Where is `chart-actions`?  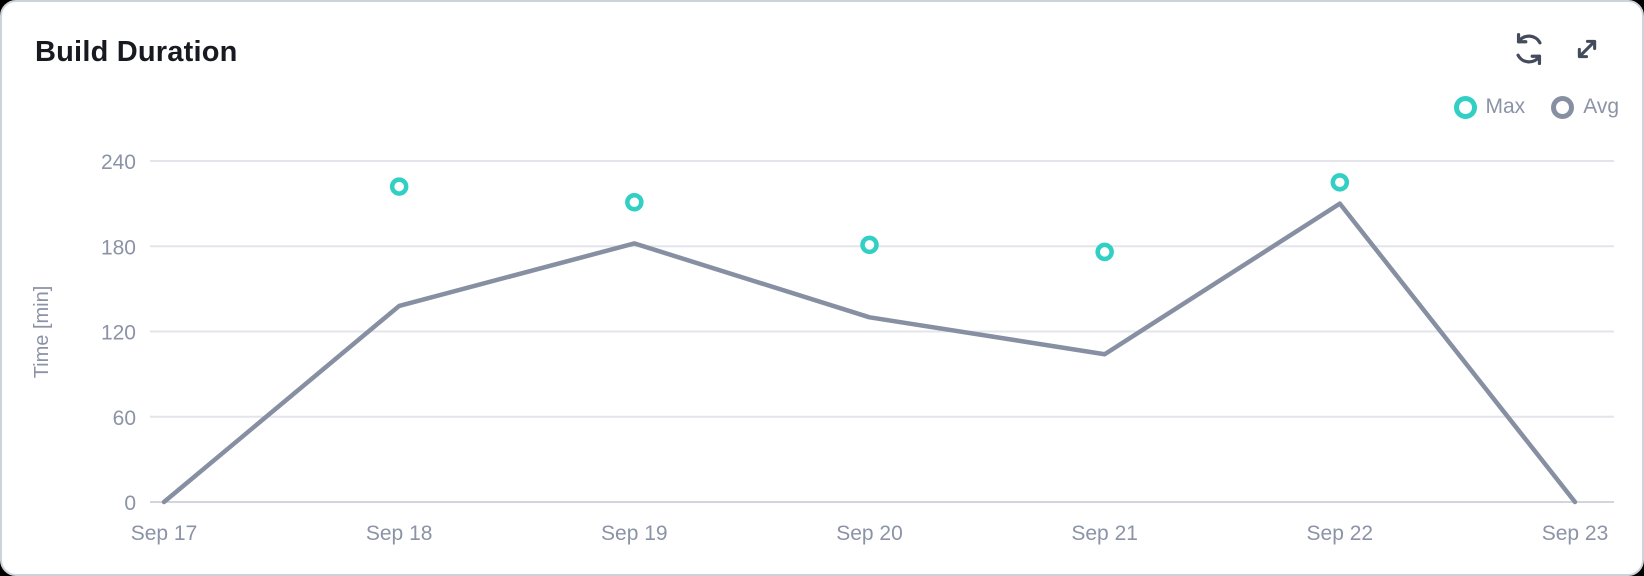
chart-actions is located at coordinates (1558, 49).